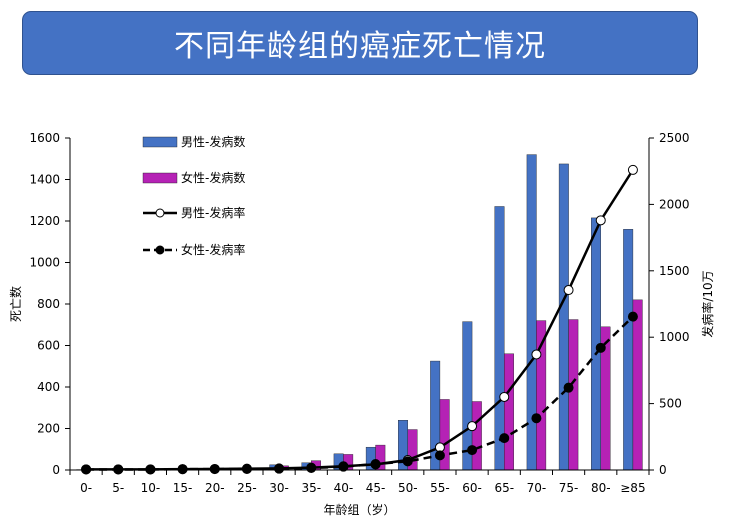 The image size is (729, 529). What do you see at coordinates (44, 138) in the screenshot?
I see `y-tick-label-left: 1600` at bounding box center [44, 138].